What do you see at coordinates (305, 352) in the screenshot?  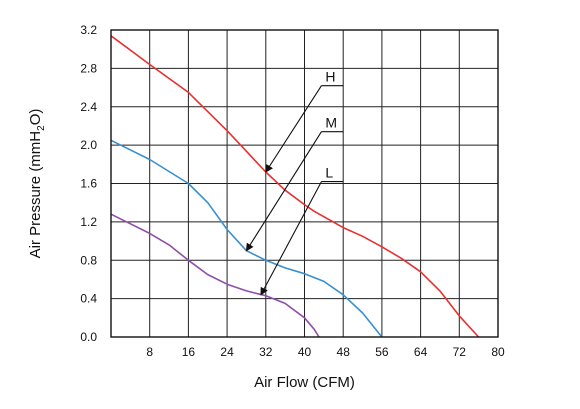 I see `x-tick-label: 40` at bounding box center [305, 352].